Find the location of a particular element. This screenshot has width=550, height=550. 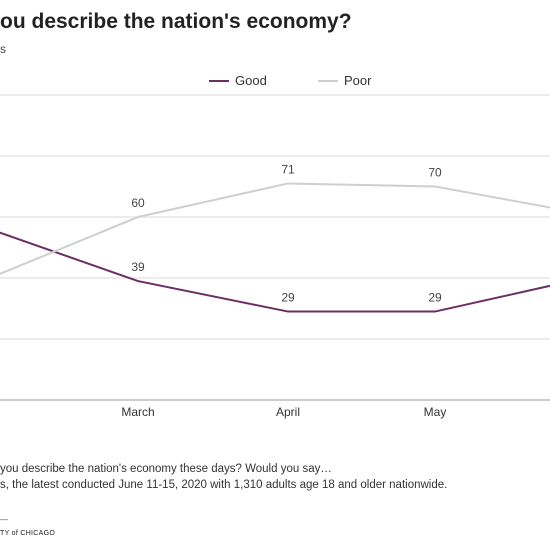

chart-subtitle: s is located at coordinates (3, 49).